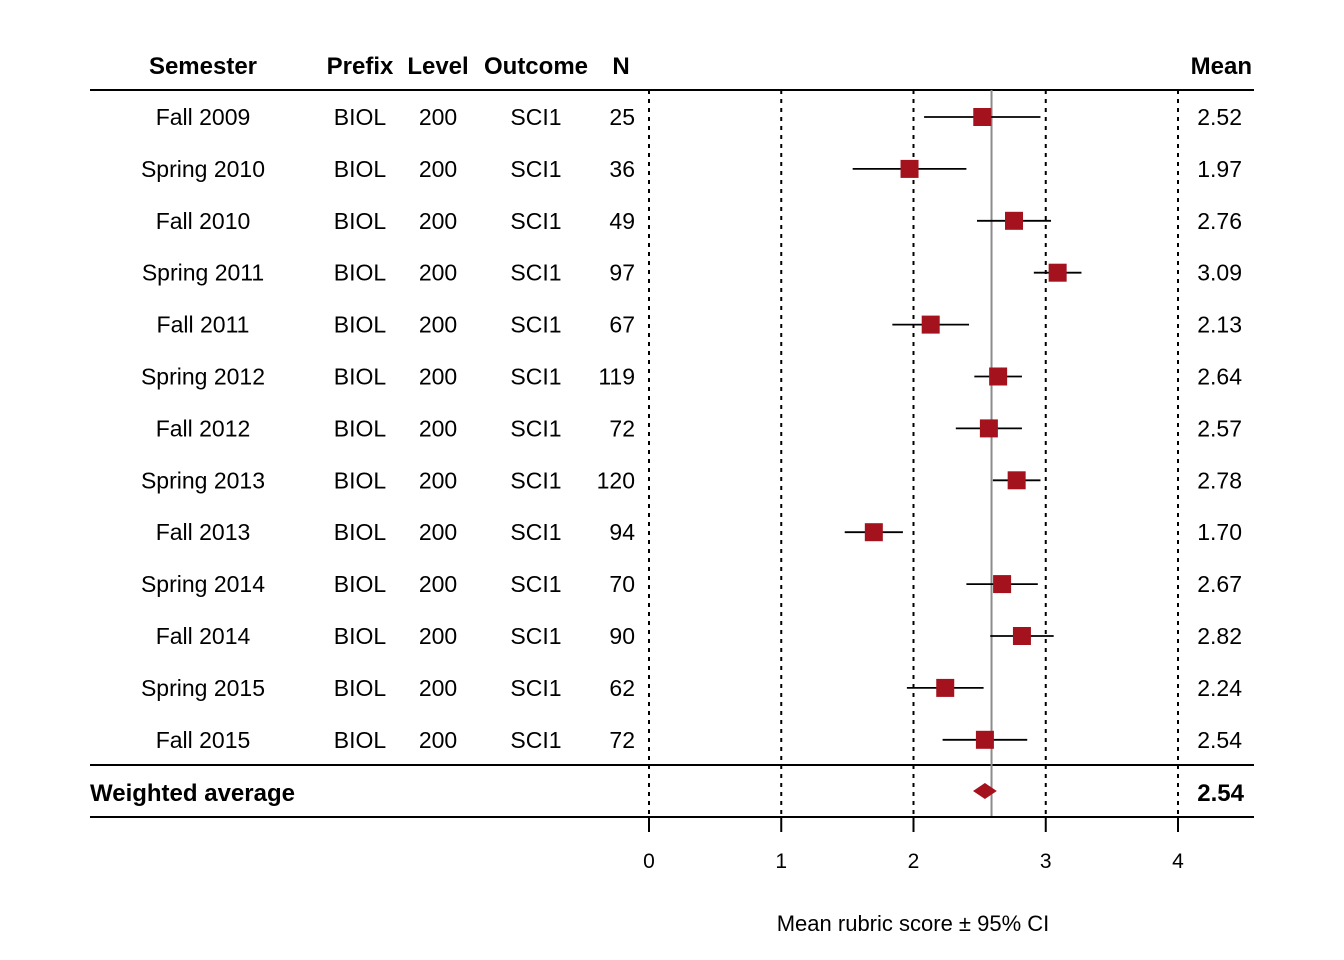 This screenshot has height=960, width=1344. What do you see at coordinates (536, 66) in the screenshot?
I see `header-outcome: Outcome` at bounding box center [536, 66].